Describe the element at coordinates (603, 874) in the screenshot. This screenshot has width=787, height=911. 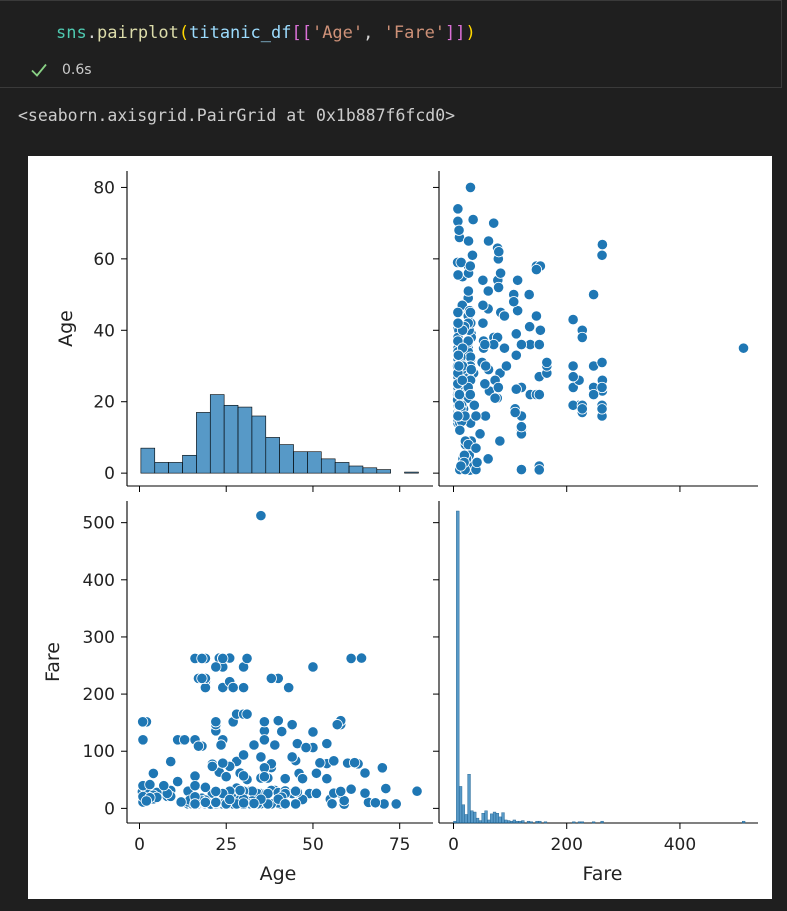
I see `x-axis-label-fare: Fare` at that location.